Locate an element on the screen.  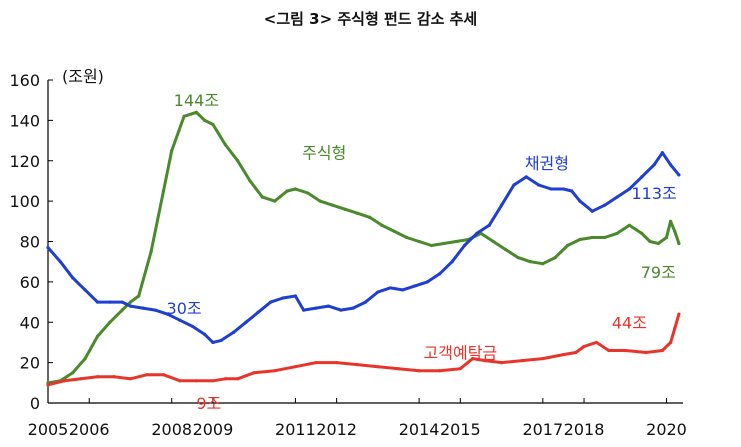
annotation-label: 144조 is located at coordinates (196, 100).